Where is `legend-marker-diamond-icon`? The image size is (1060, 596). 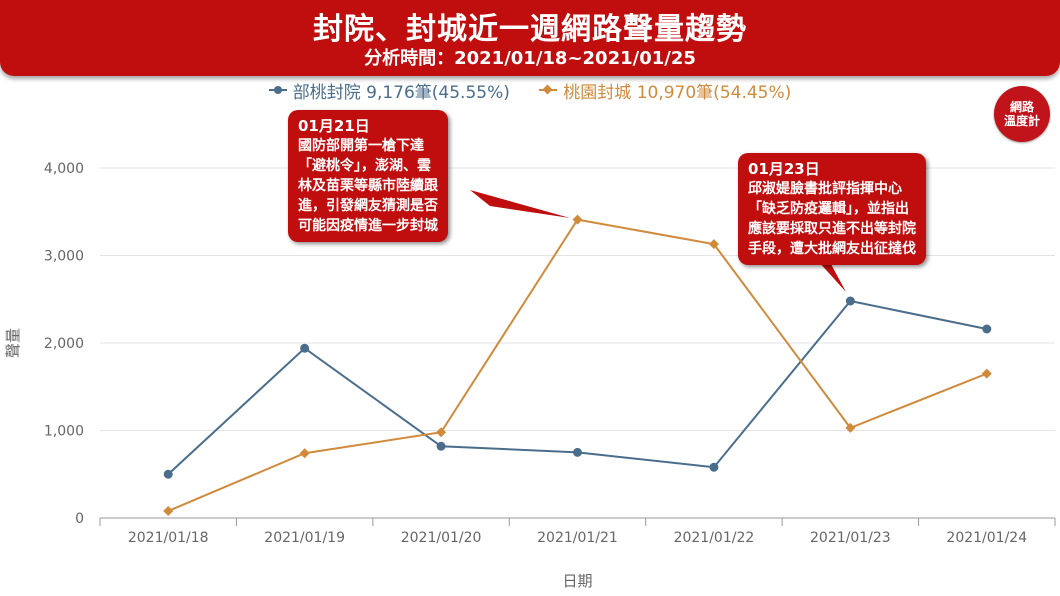 legend-marker-diamond-icon is located at coordinates (548, 89).